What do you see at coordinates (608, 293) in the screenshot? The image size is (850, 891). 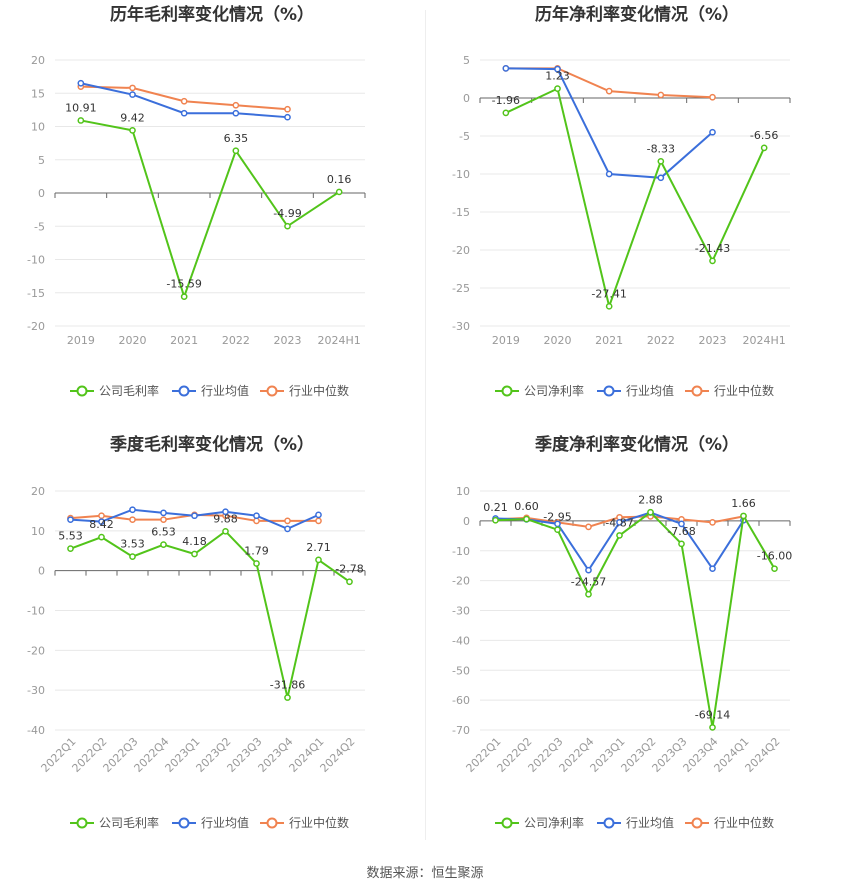 I see `data-label: -27.41` at bounding box center [608, 293].